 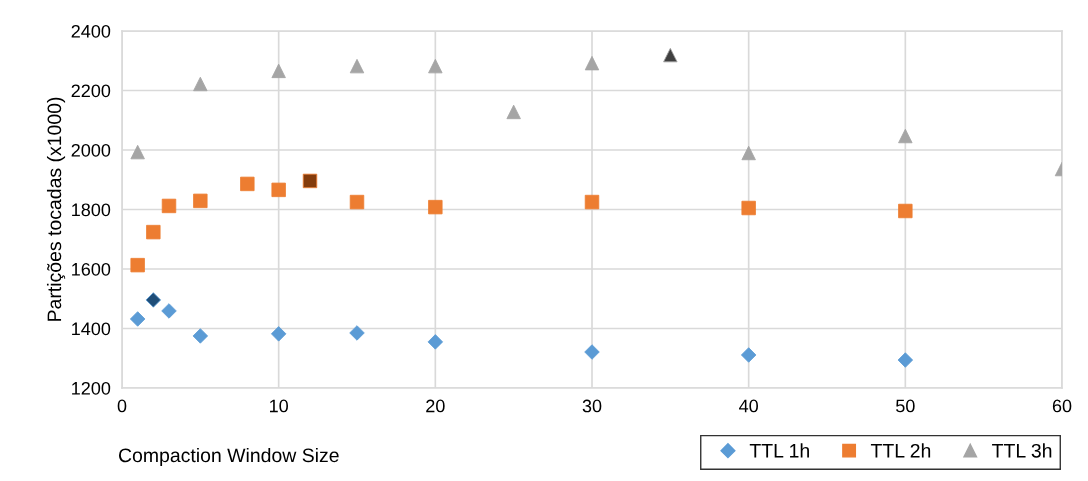 What do you see at coordinates (1022, 450) in the screenshot?
I see `legend-label: TTL 3h` at bounding box center [1022, 450].